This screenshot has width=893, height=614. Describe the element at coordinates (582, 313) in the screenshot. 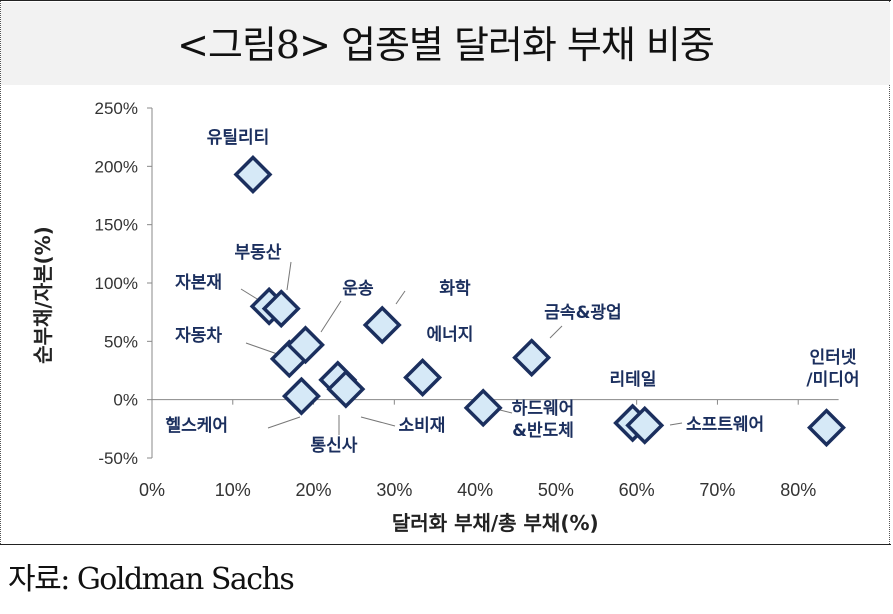

I see `data-point-label: 금속&광업` at that location.